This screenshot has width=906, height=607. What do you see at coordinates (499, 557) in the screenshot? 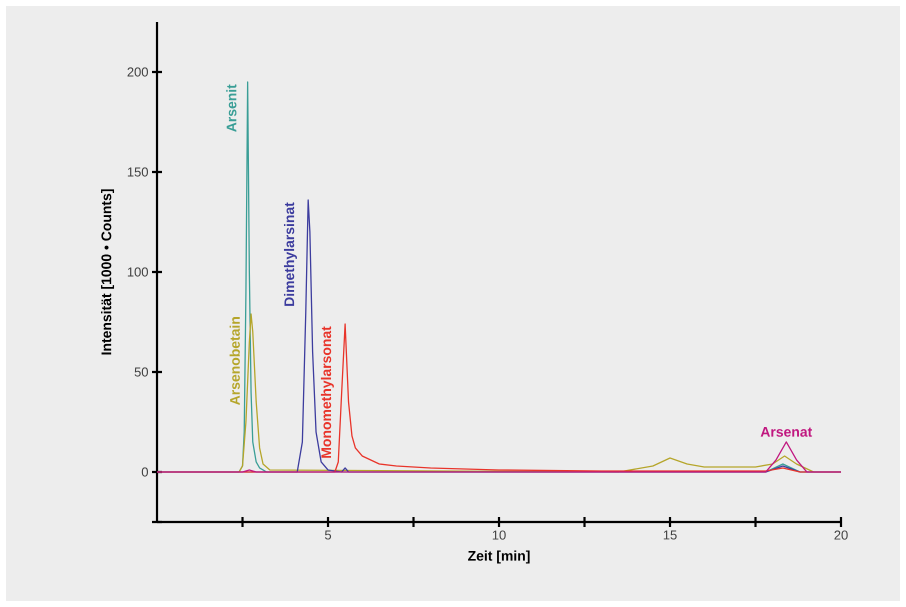
I see `x-axis-title: Zeit [min]` at bounding box center [499, 557].